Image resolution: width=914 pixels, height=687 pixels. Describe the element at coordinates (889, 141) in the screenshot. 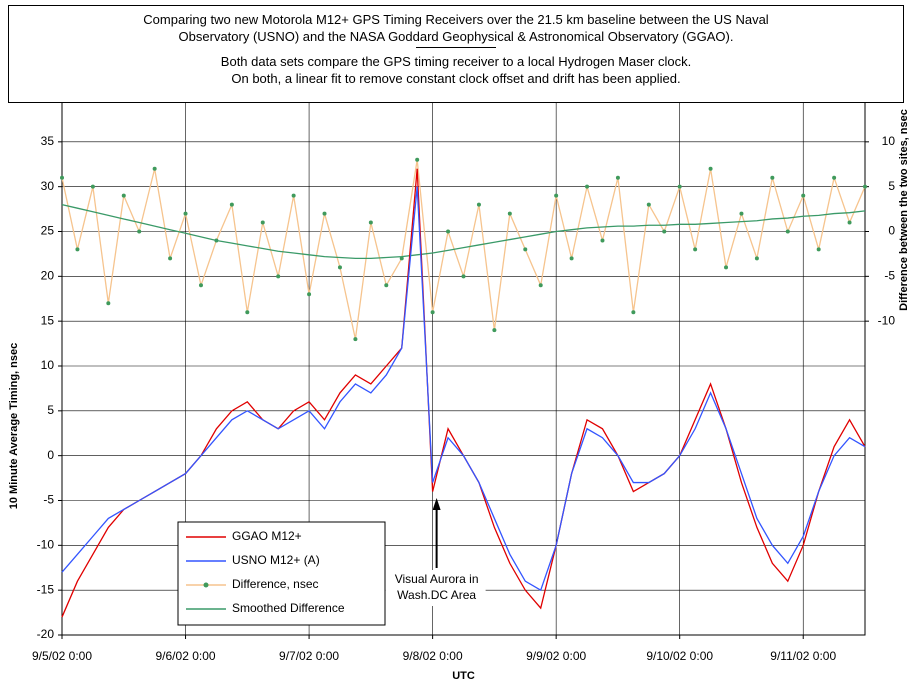

I see `y2-tick-label: 10` at that location.